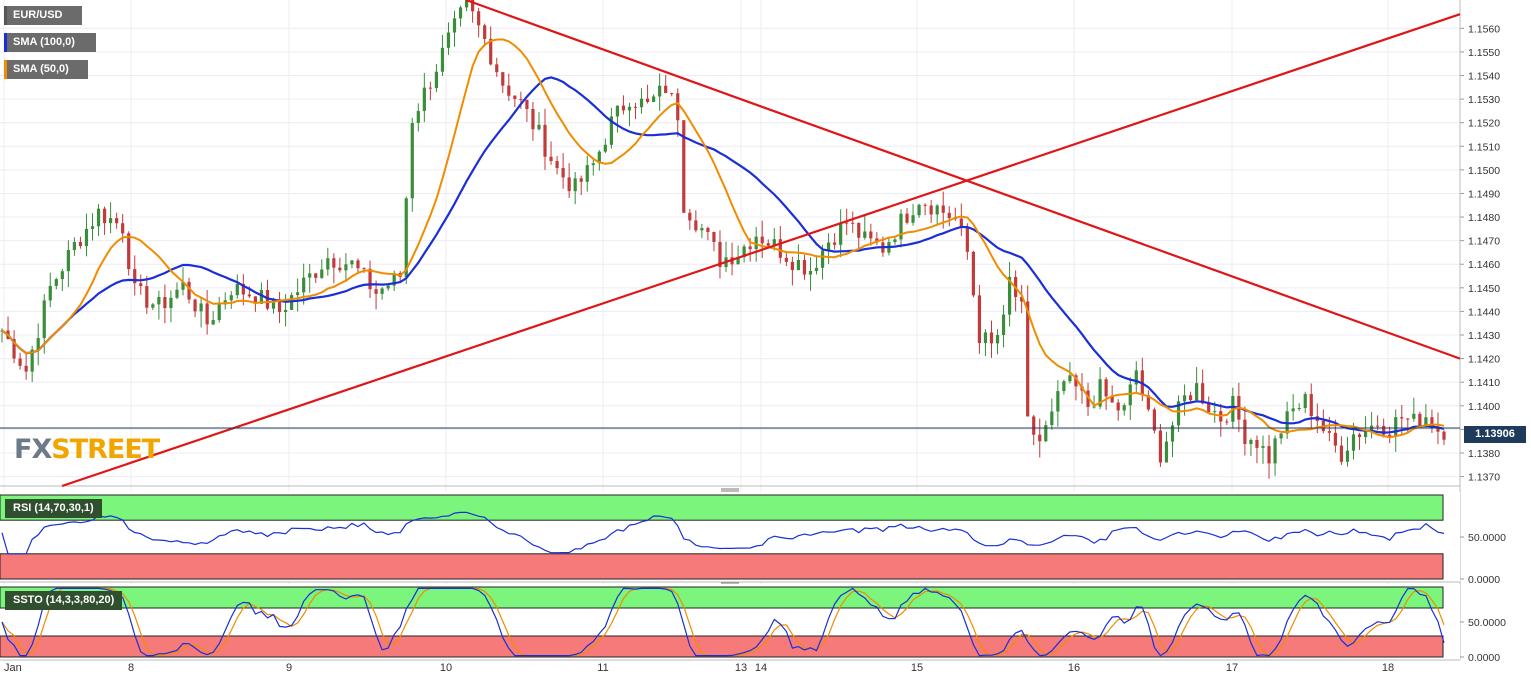 The height and width of the screenshot is (681, 1531). What do you see at coordinates (1232, 668) in the screenshot?
I see `x-tick-label: 17` at bounding box center [1232, 668].